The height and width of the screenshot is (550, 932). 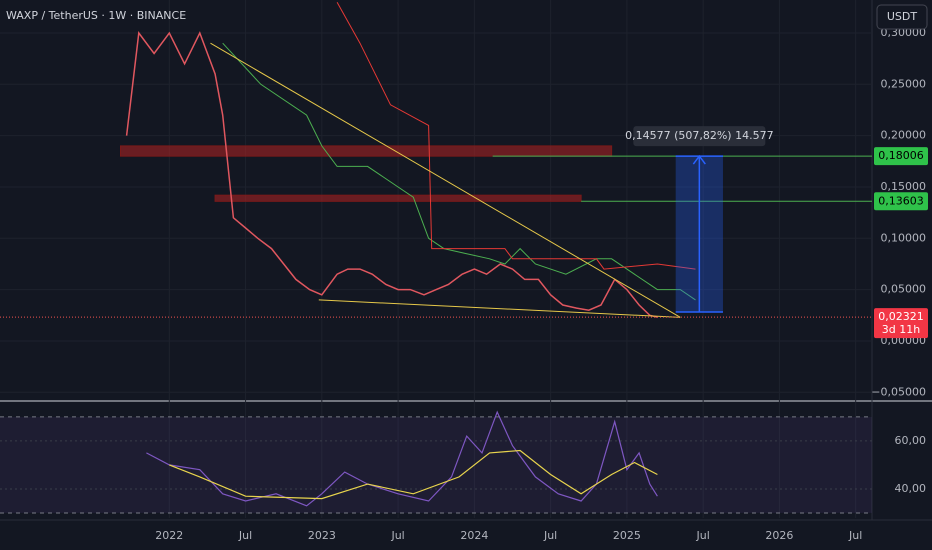 I want to click on y-tick-label: 0,25000, so click(x=904, y=83).